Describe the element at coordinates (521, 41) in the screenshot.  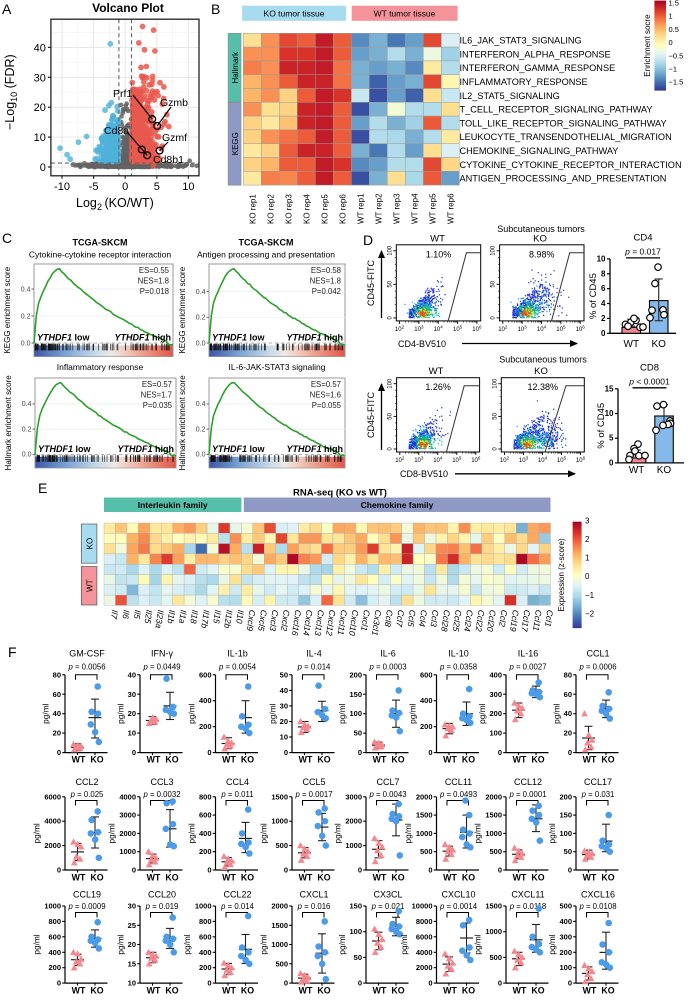
I see `svg-text: IL6_JAK_STAT3_SIGNALING` at that location.